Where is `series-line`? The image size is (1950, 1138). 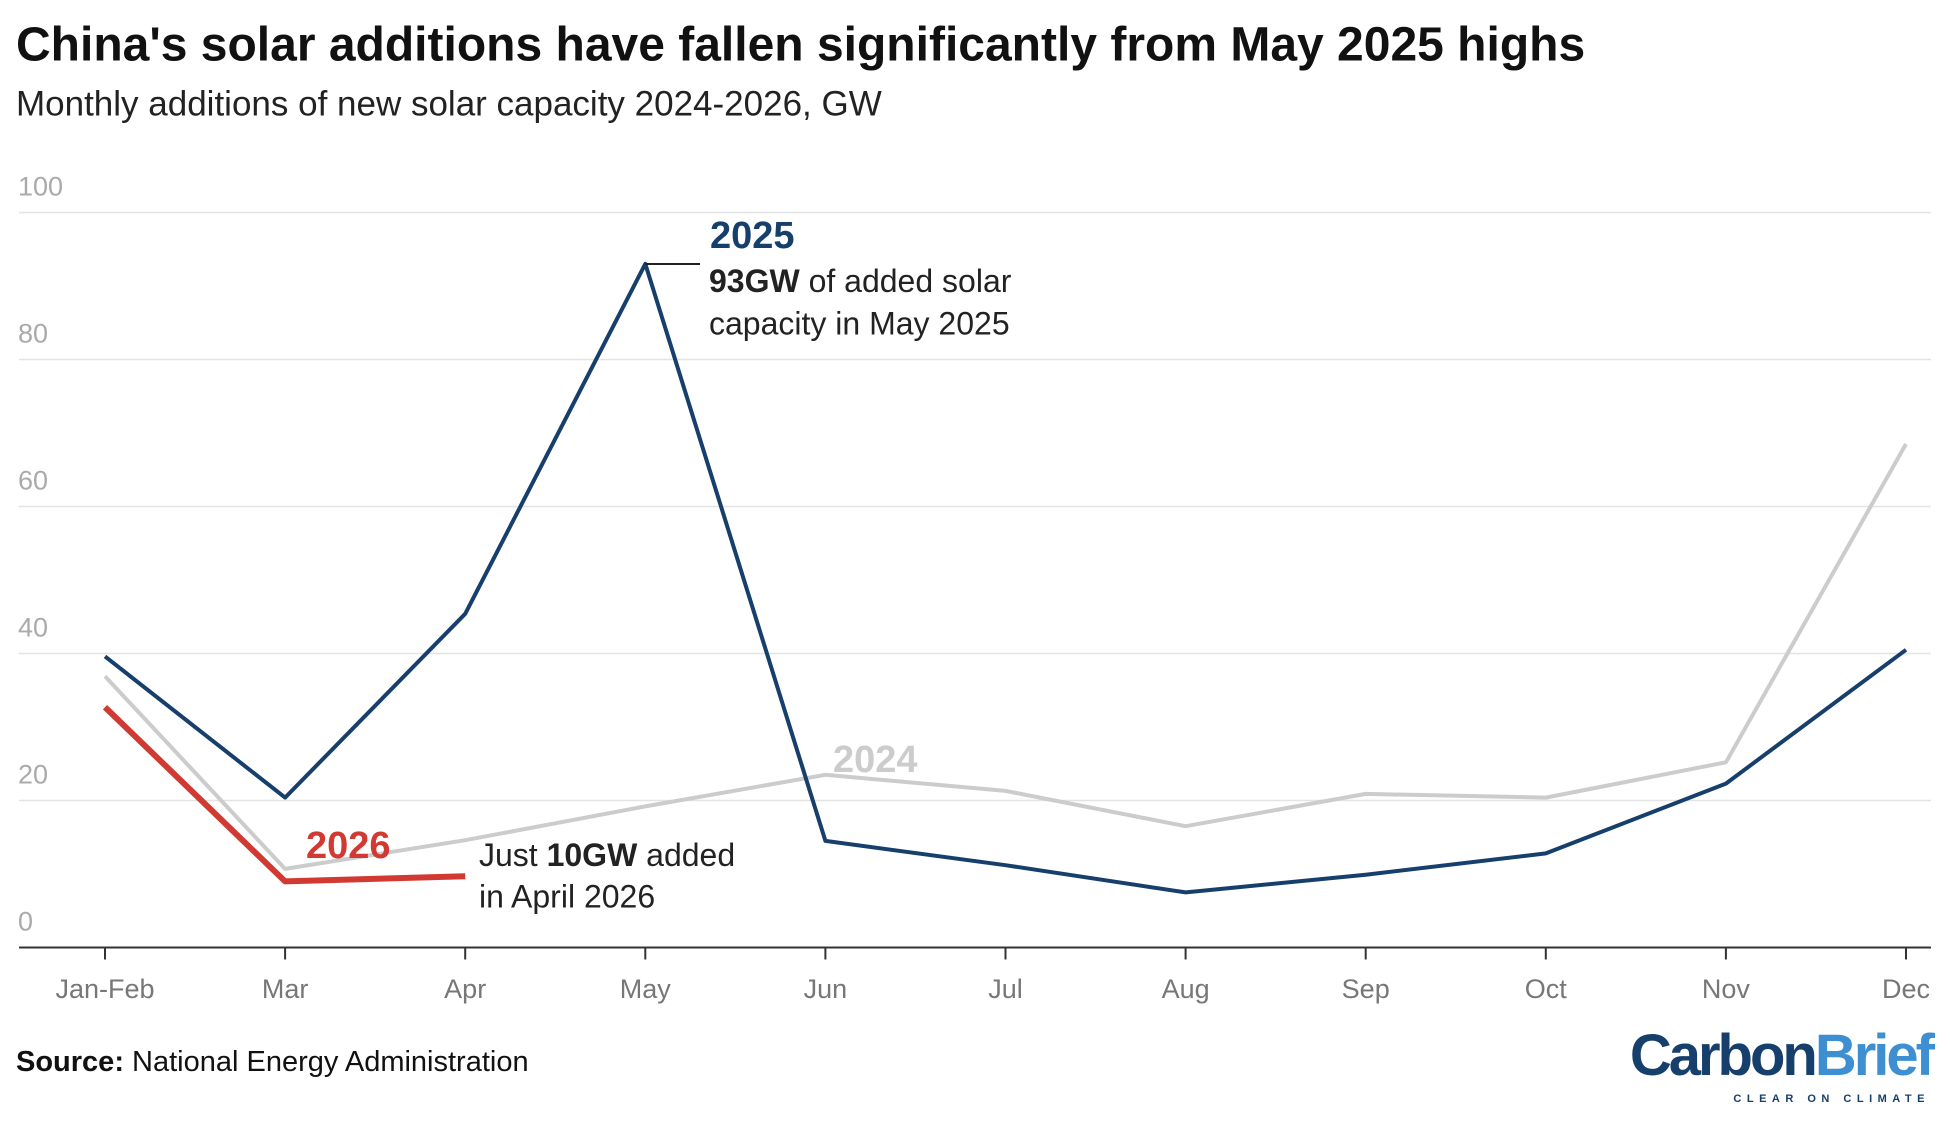
series-line is located at coordinates (284, 795).